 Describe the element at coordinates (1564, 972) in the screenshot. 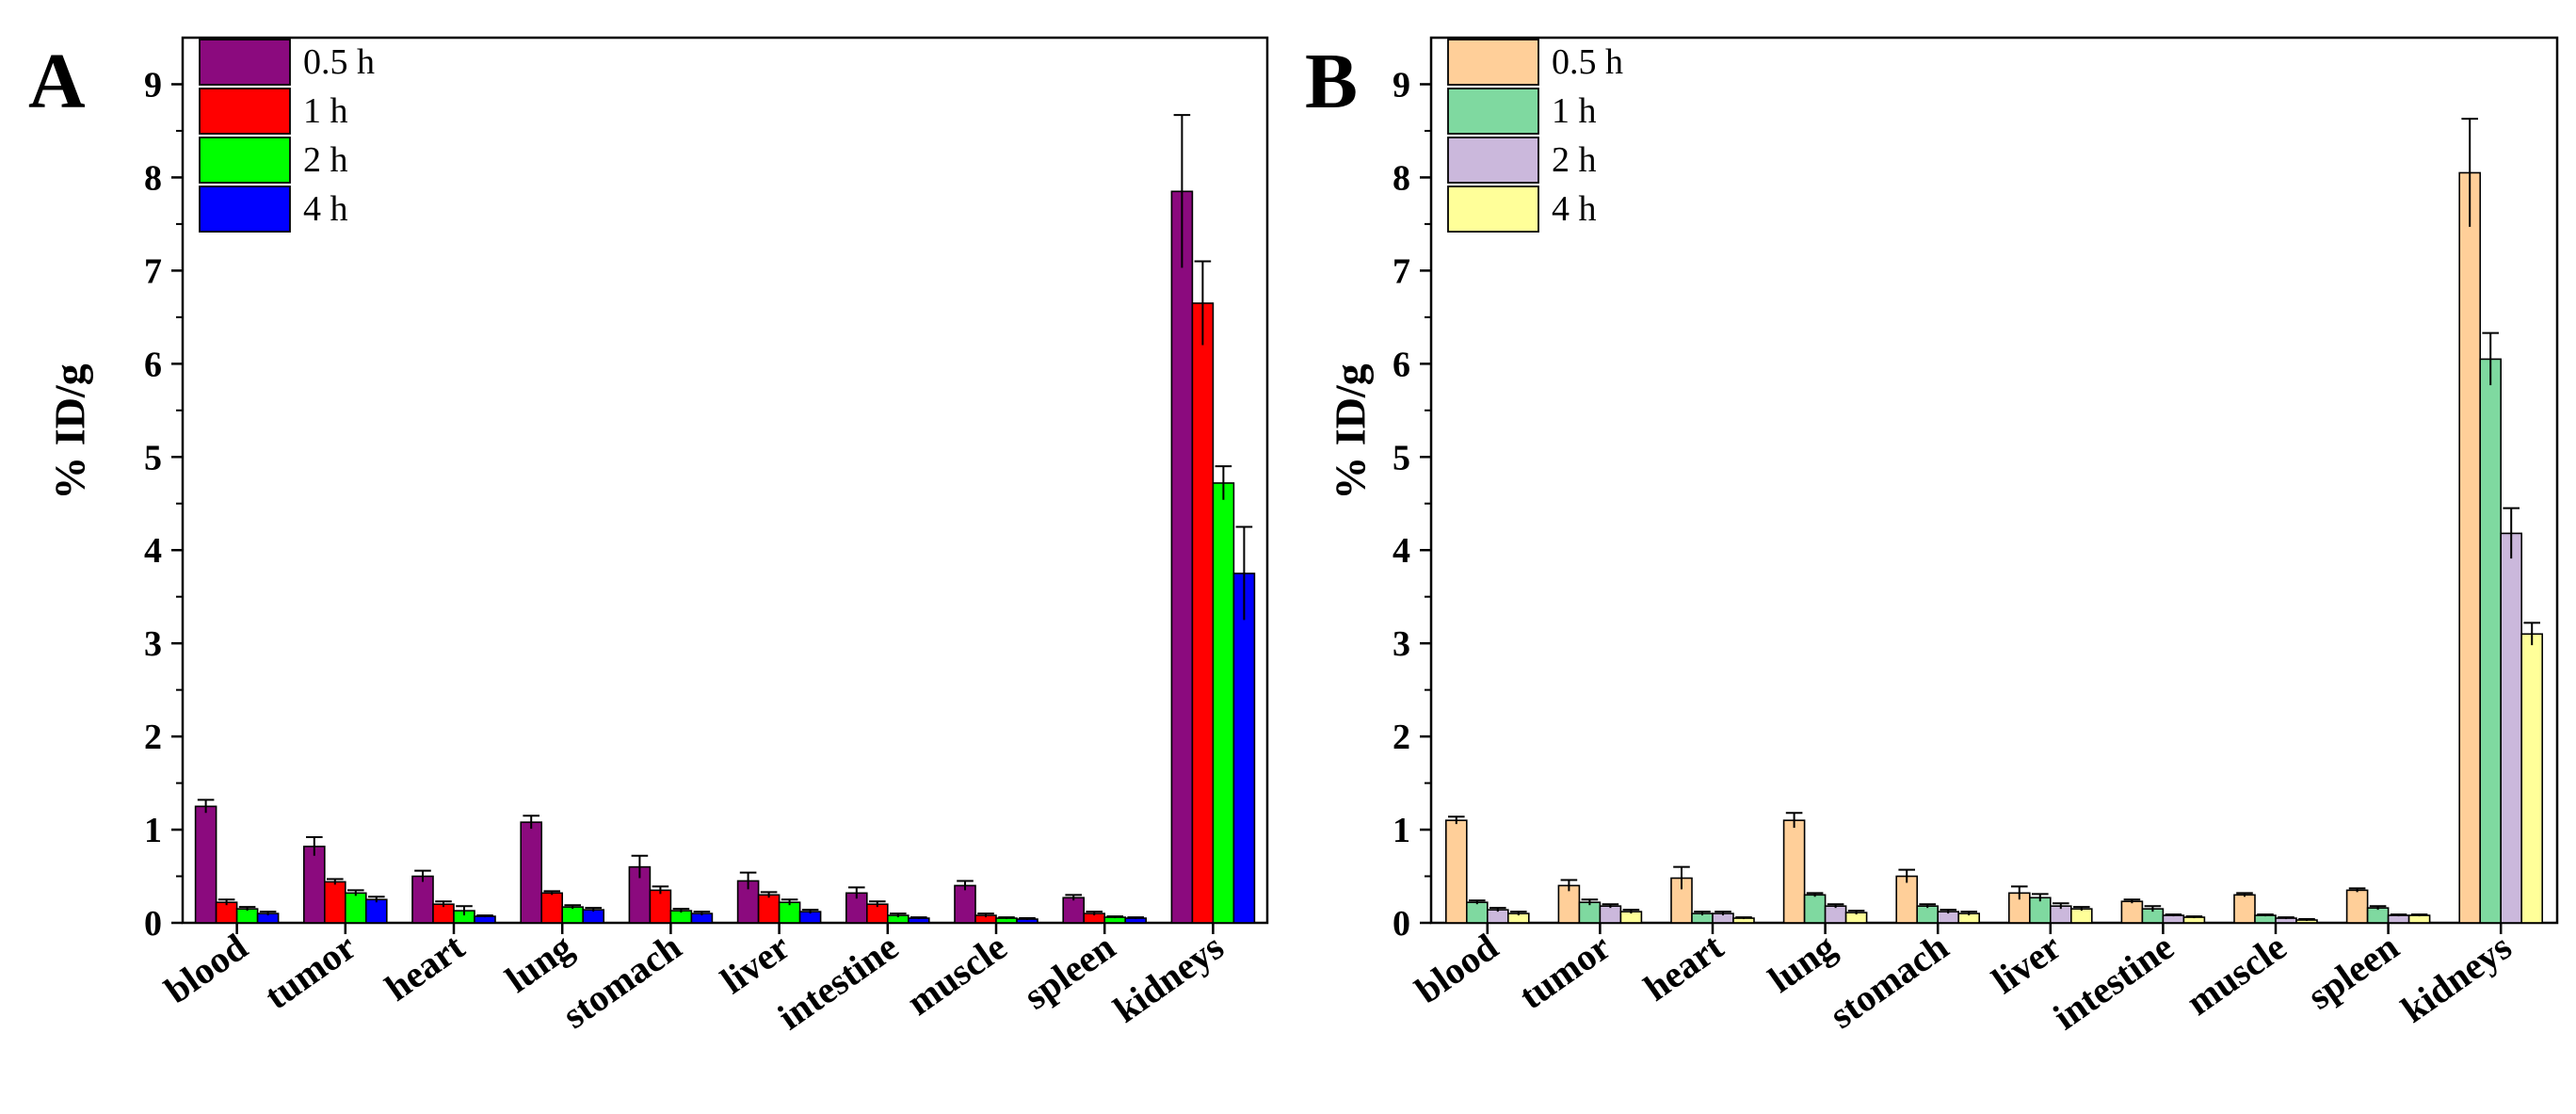

I see `x-tick-label: tumor` at that location.